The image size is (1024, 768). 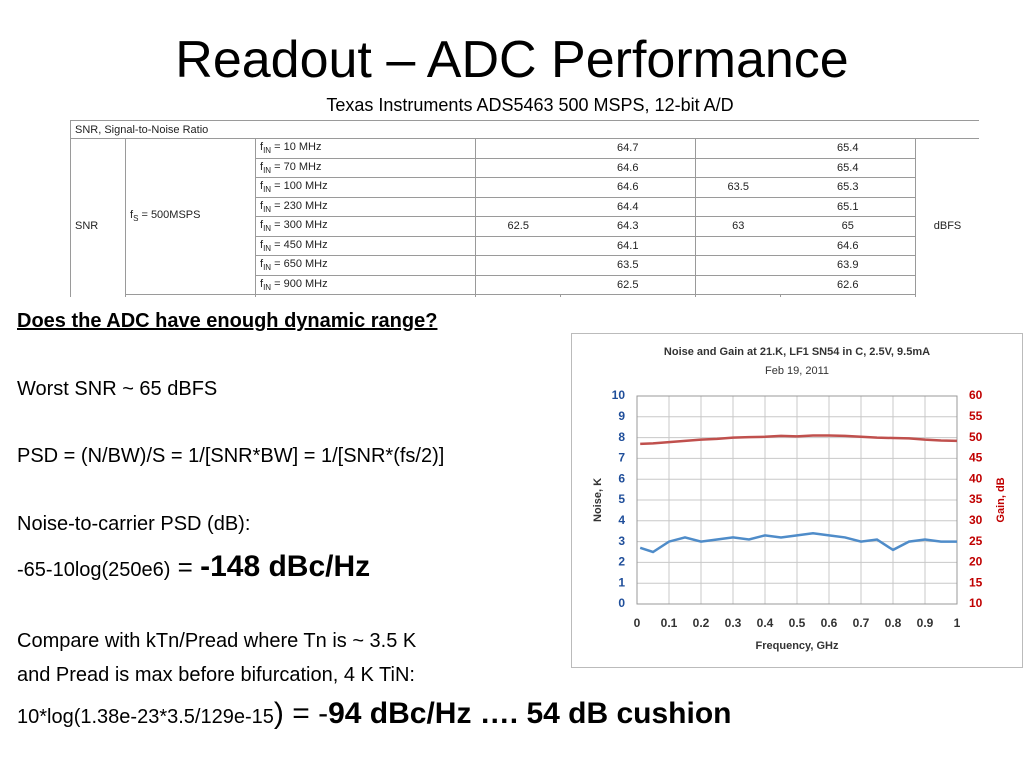 I want to click on y-tick-label: 10, so click(x=619, y=395).